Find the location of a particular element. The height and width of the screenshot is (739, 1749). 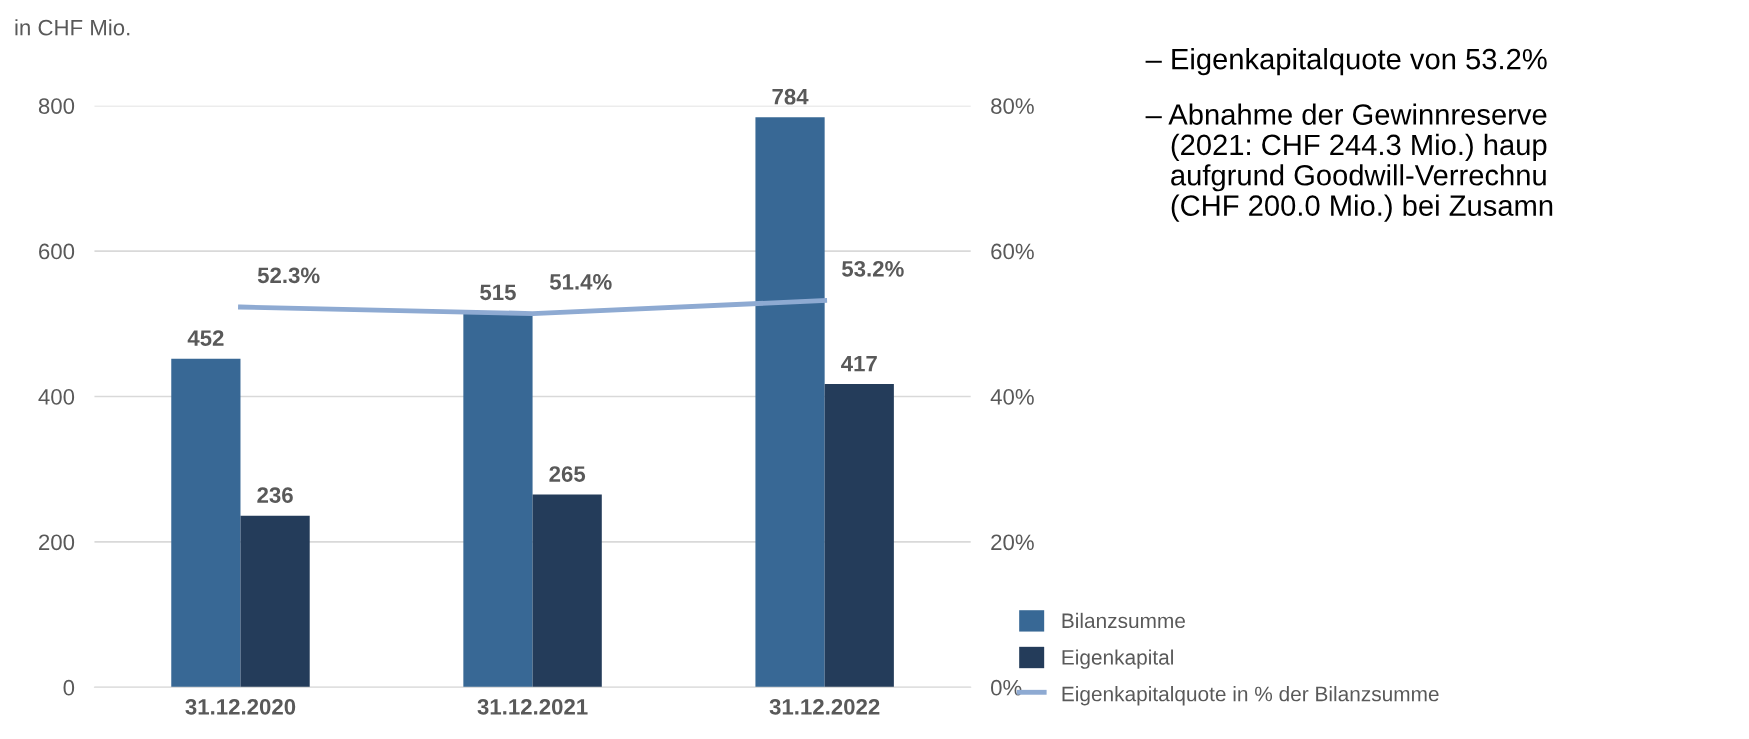

y2-tick-label: 60% is located at coordinates (1012, 251).